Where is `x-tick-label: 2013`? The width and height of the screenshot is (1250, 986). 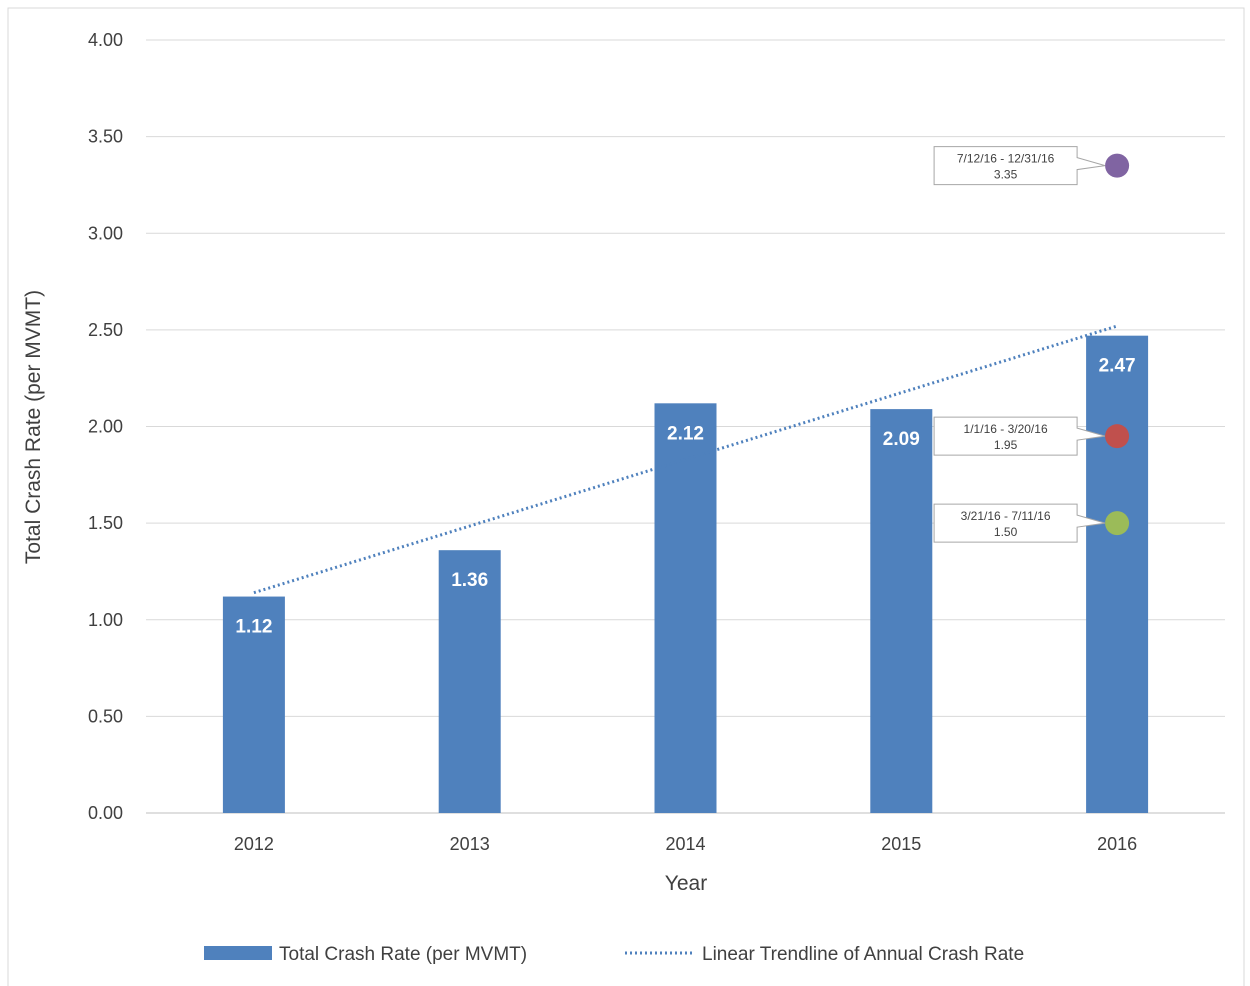 x-tick-label: 2013 is located at coordinates (470, 844).